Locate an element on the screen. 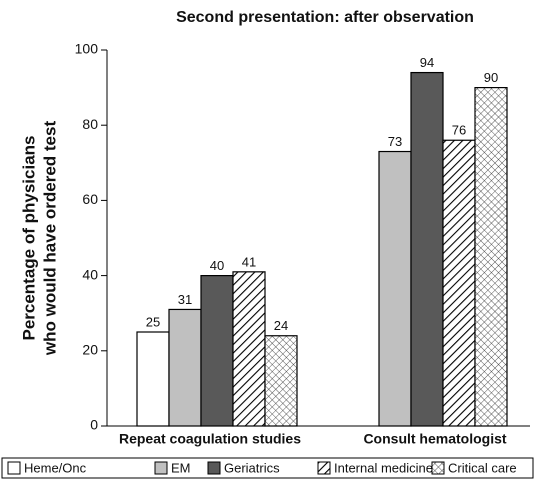 This screenshot has height=483, width=535. legend-box is located at coordinates (267, 468).